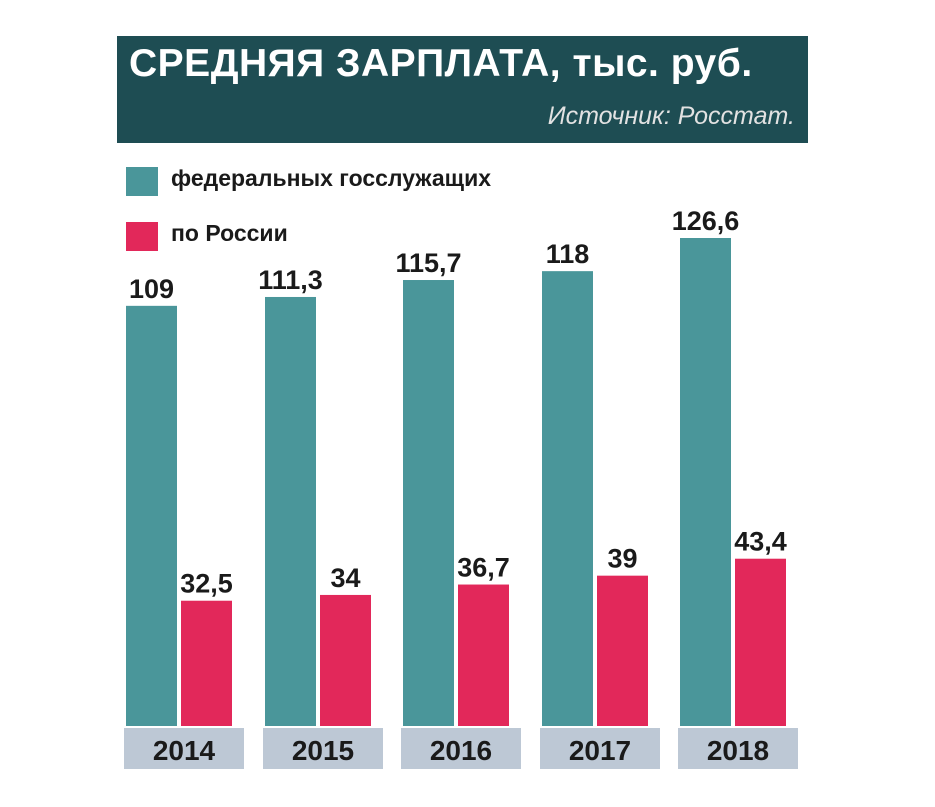 The height and width of the screenshot is (807, 935). I want to click on year-label-box-2014, so click(184, 748).